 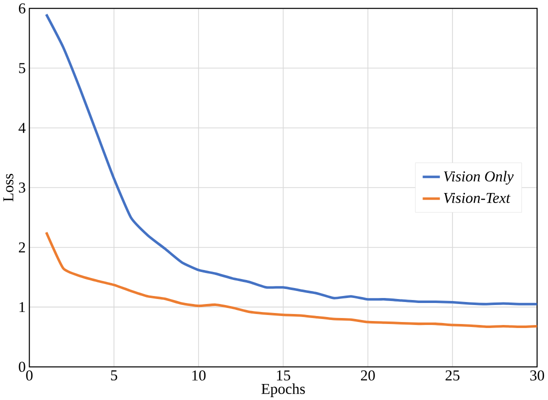 What do you see at coordinates (283, 390) in the screenshot?
I see `x-axis-title: Epochs` at bounding box center [283, 390].